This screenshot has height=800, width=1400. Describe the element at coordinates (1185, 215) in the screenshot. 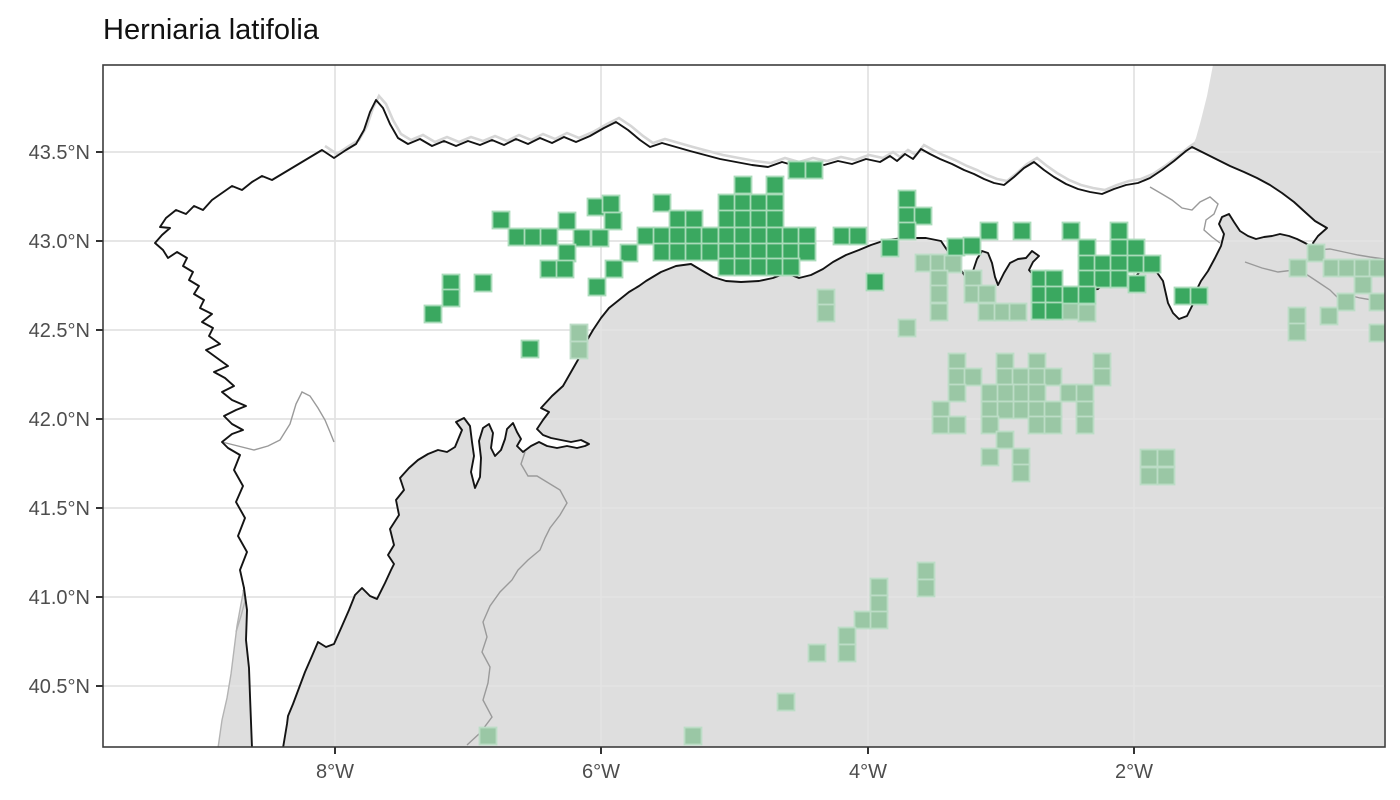

I see `admin-border-basque` at that location.